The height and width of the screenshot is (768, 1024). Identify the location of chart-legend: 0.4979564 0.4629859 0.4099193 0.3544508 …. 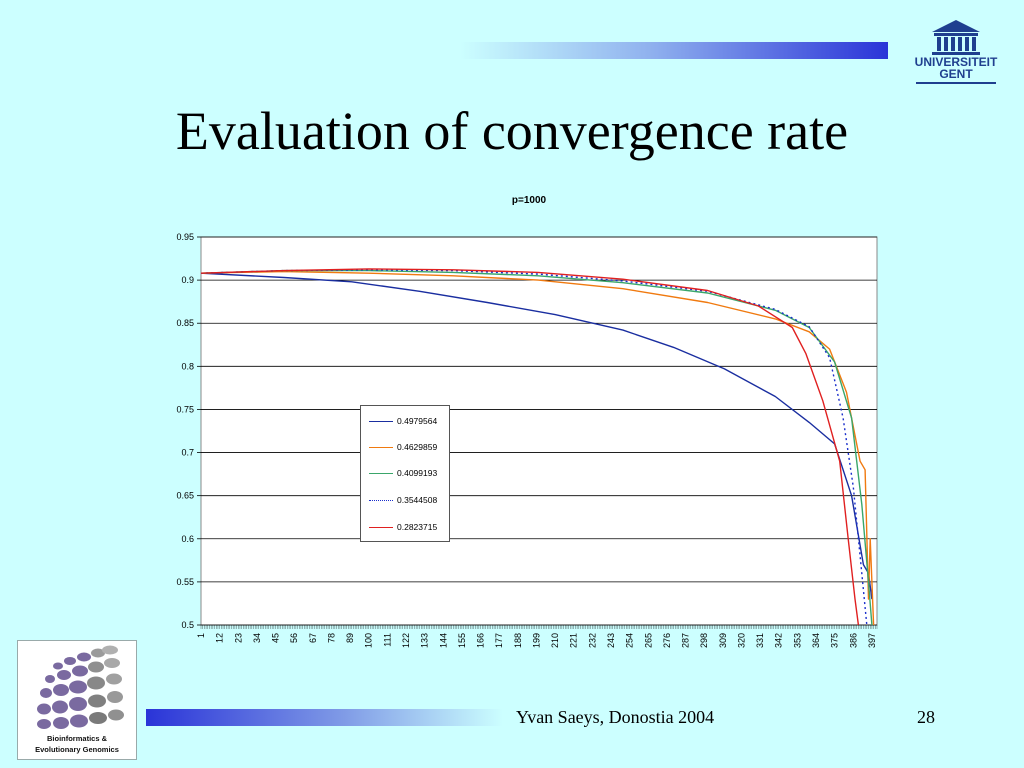
(405, 473).